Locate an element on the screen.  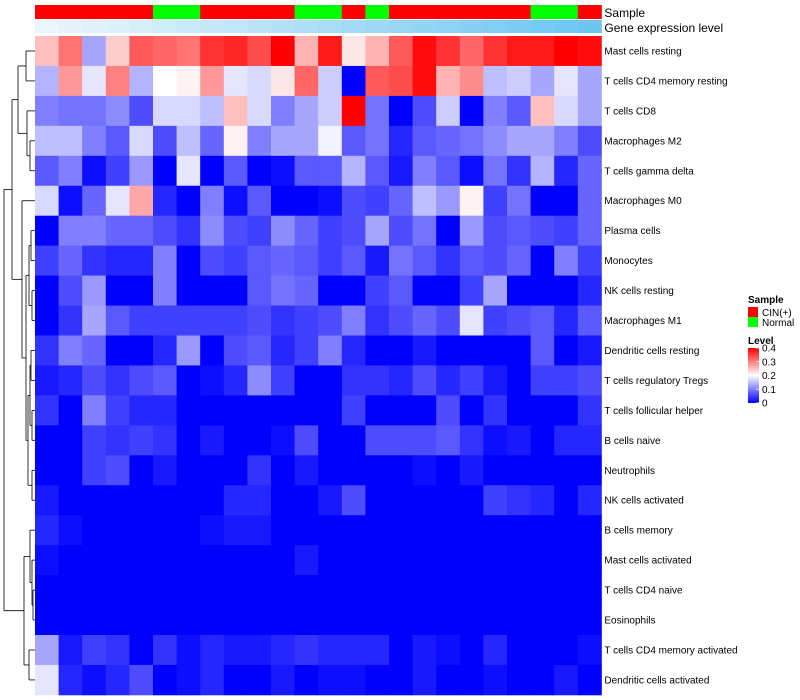
row-label: NK cells activated is located at coordinates (643, 501).